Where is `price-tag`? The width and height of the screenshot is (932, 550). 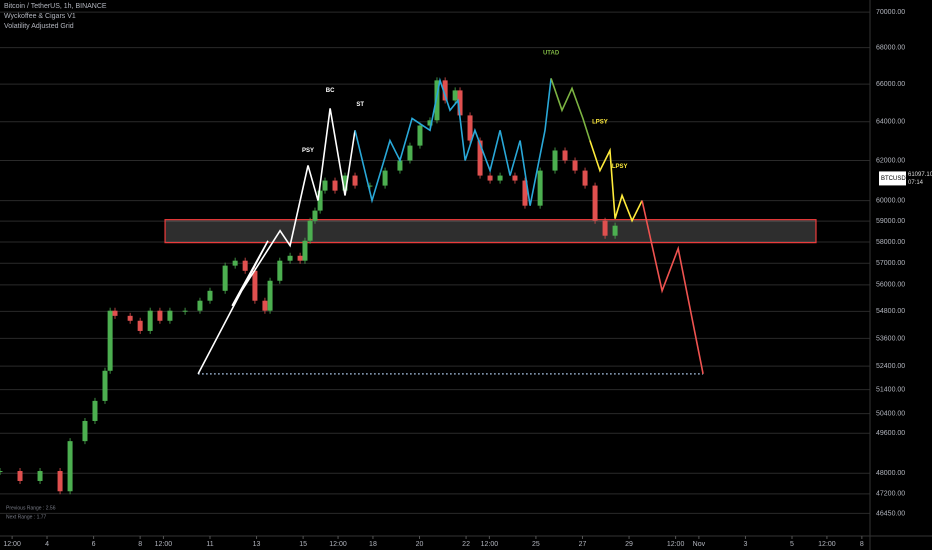
price-tag is located at coordinates (892, 178).